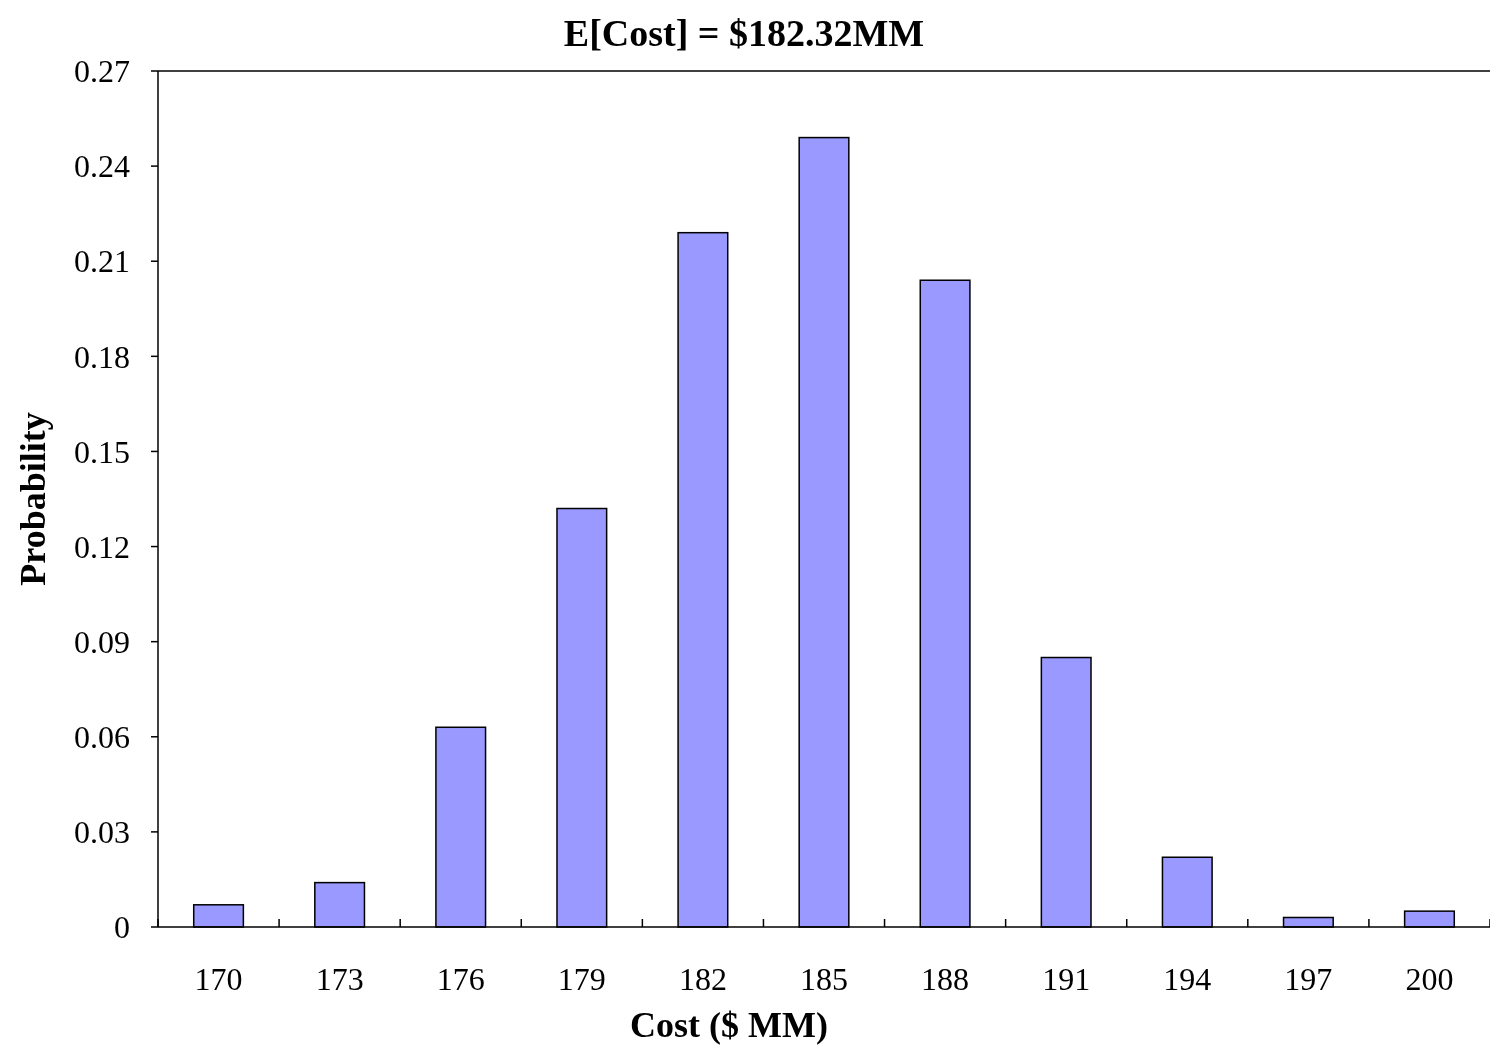 The width and height of the screenshot is (1490, 1045). I want to click on y-tick-label: 0.12, so click(102, 546).